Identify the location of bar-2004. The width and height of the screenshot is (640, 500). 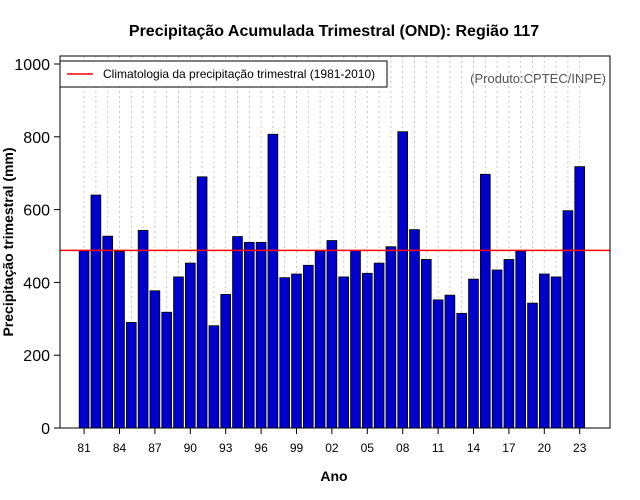
(355, 339).